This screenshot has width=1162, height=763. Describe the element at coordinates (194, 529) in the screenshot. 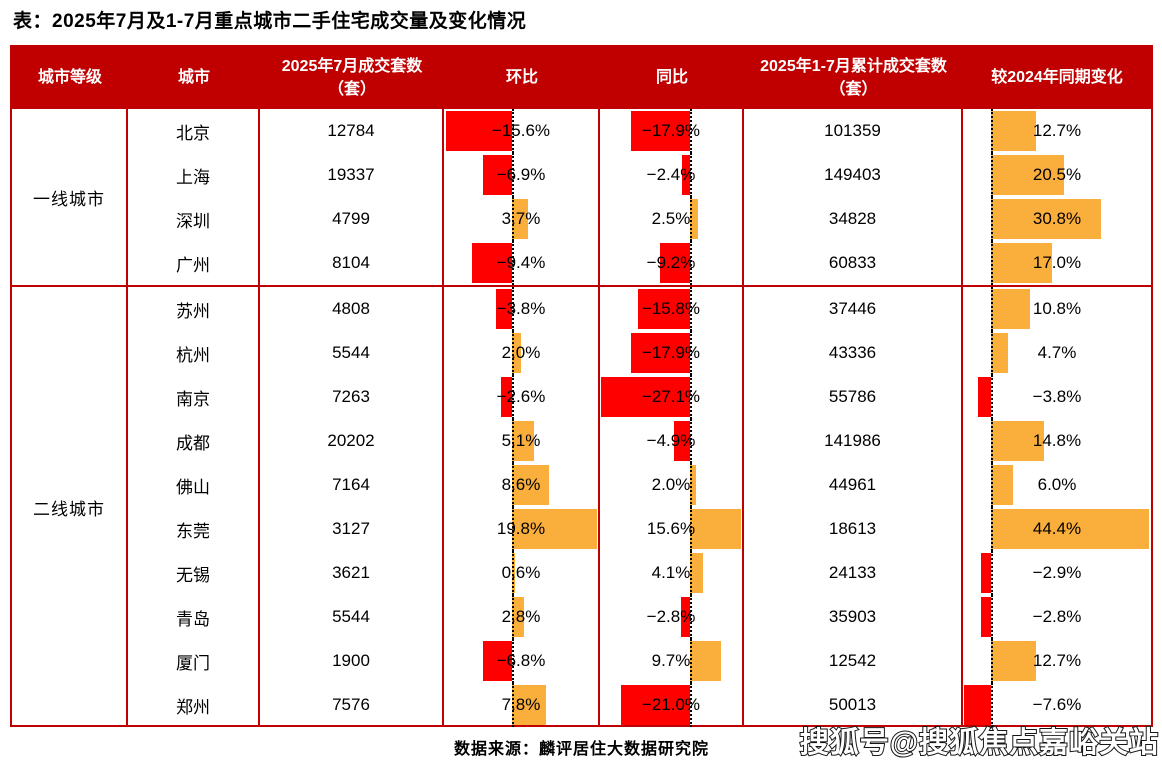

I see `city-cell: 东莞` at that location.